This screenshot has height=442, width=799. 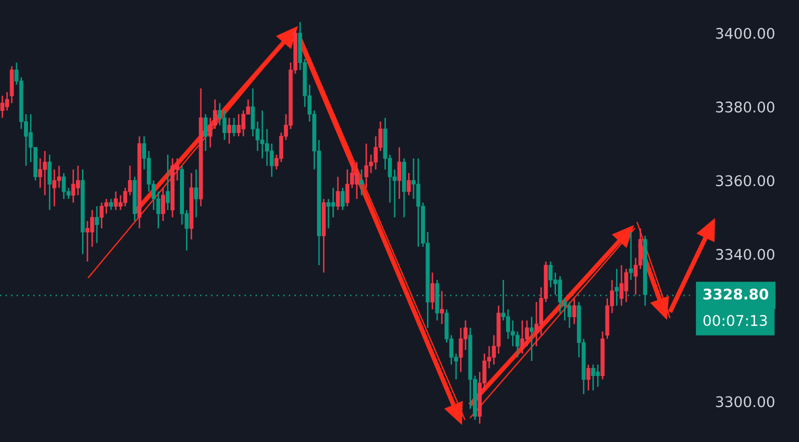 I want to click on text: 00:07:13, so click(x=735, y=320).